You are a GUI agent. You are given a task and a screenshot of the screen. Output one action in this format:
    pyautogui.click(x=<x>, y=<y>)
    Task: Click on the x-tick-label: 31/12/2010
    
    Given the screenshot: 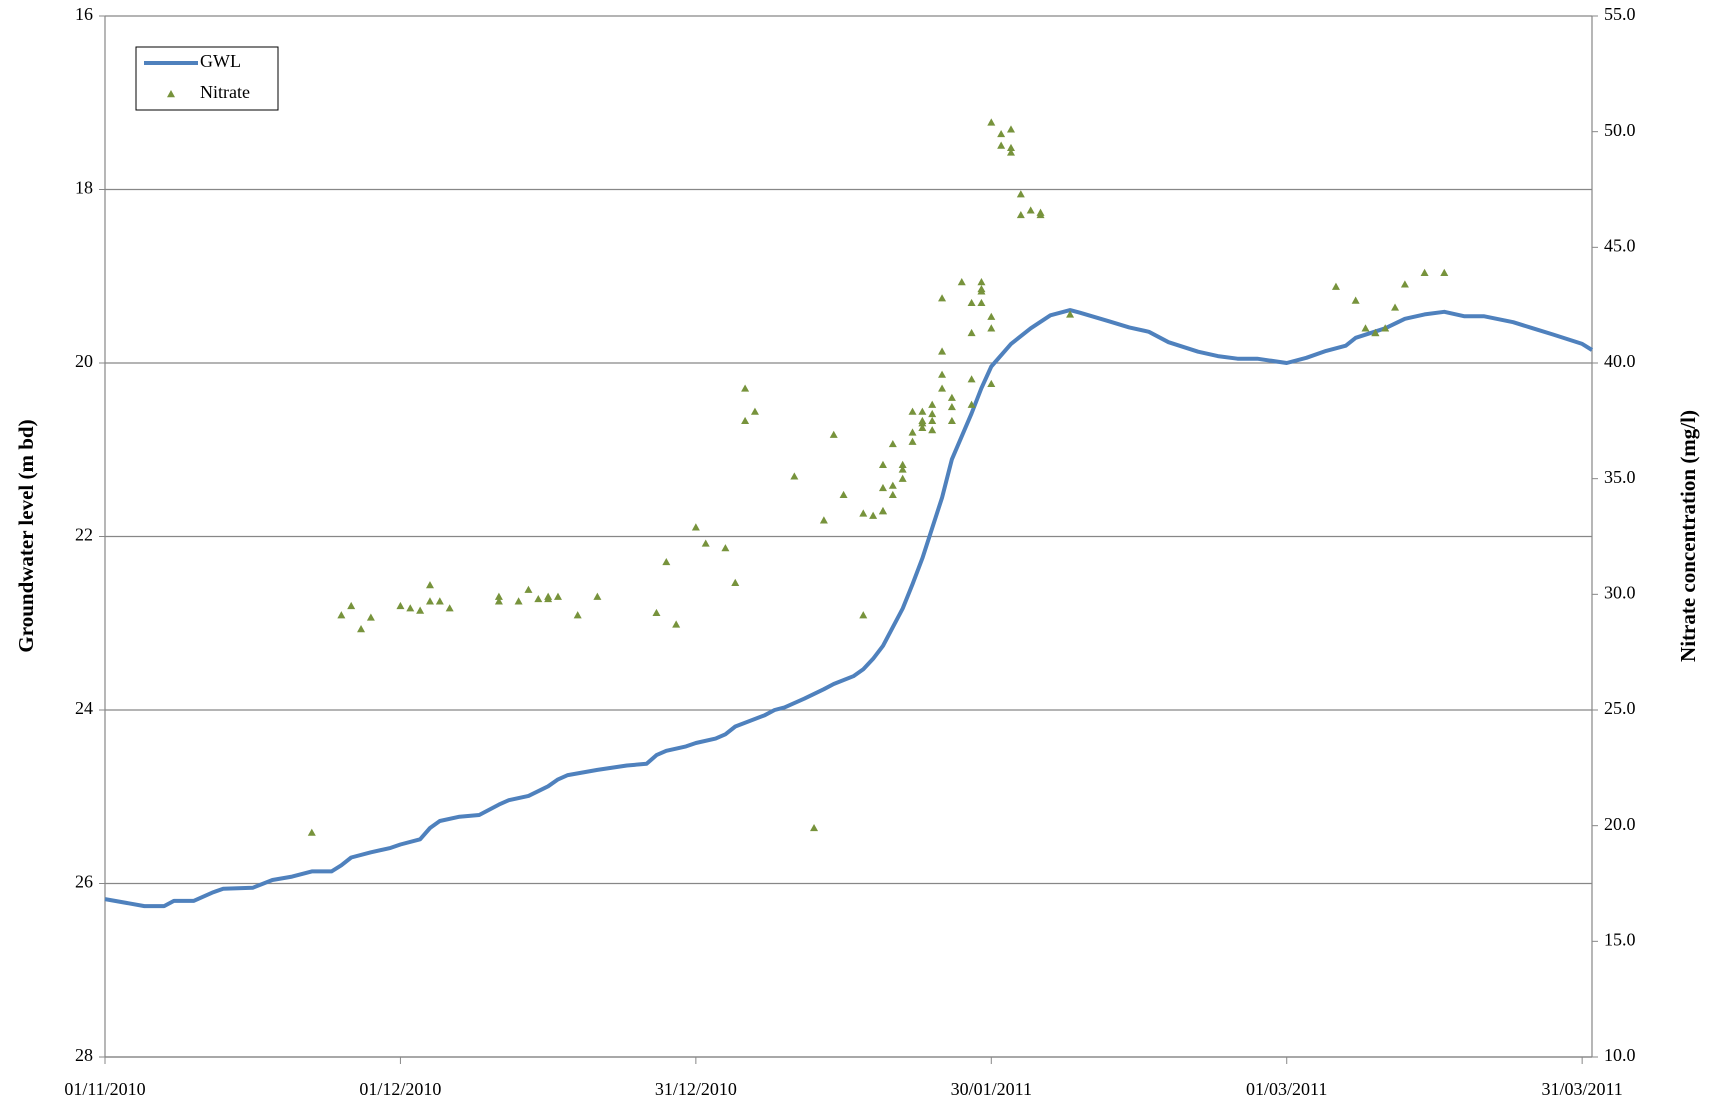 What is the action you would take?
    pyautogui.click(x=696, y=1089)
    